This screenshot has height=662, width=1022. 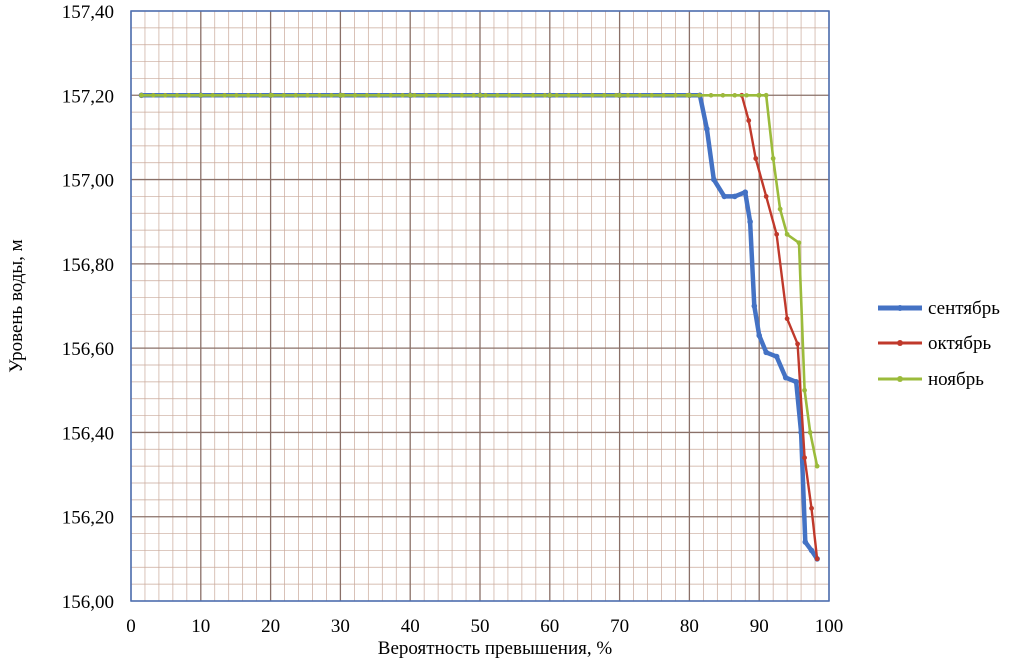 I want to click on x-tick-label: 30, so click(x=340, y=626).